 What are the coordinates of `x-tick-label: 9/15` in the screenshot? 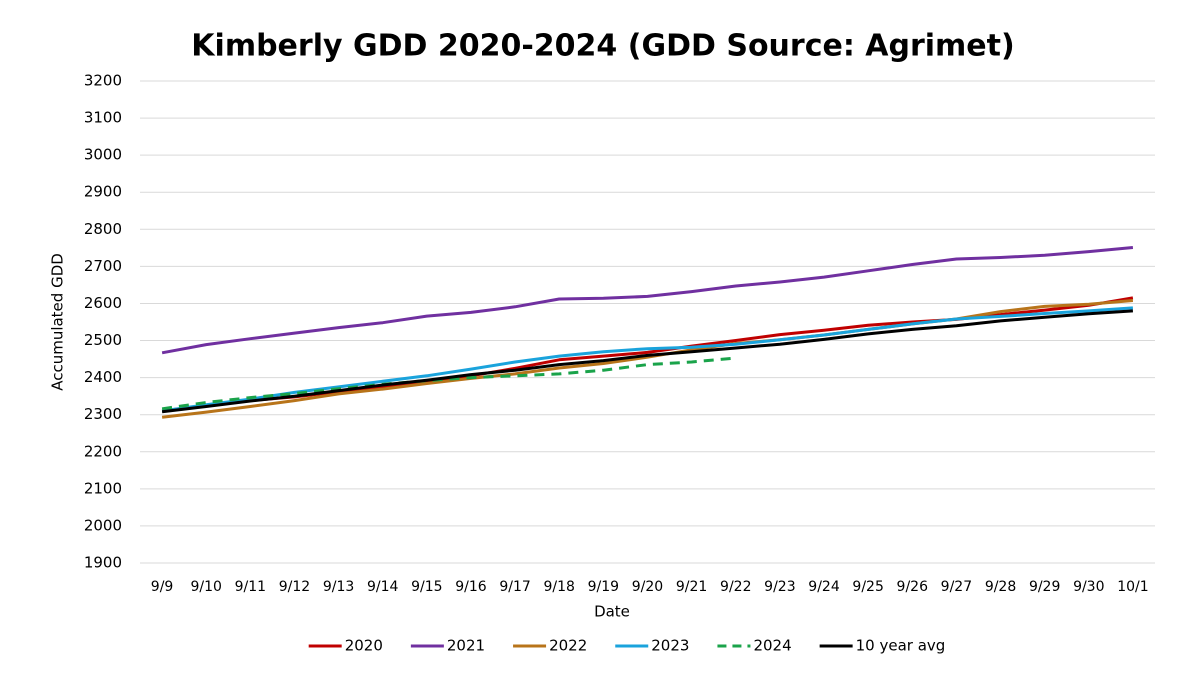 It's located at (426, 587).